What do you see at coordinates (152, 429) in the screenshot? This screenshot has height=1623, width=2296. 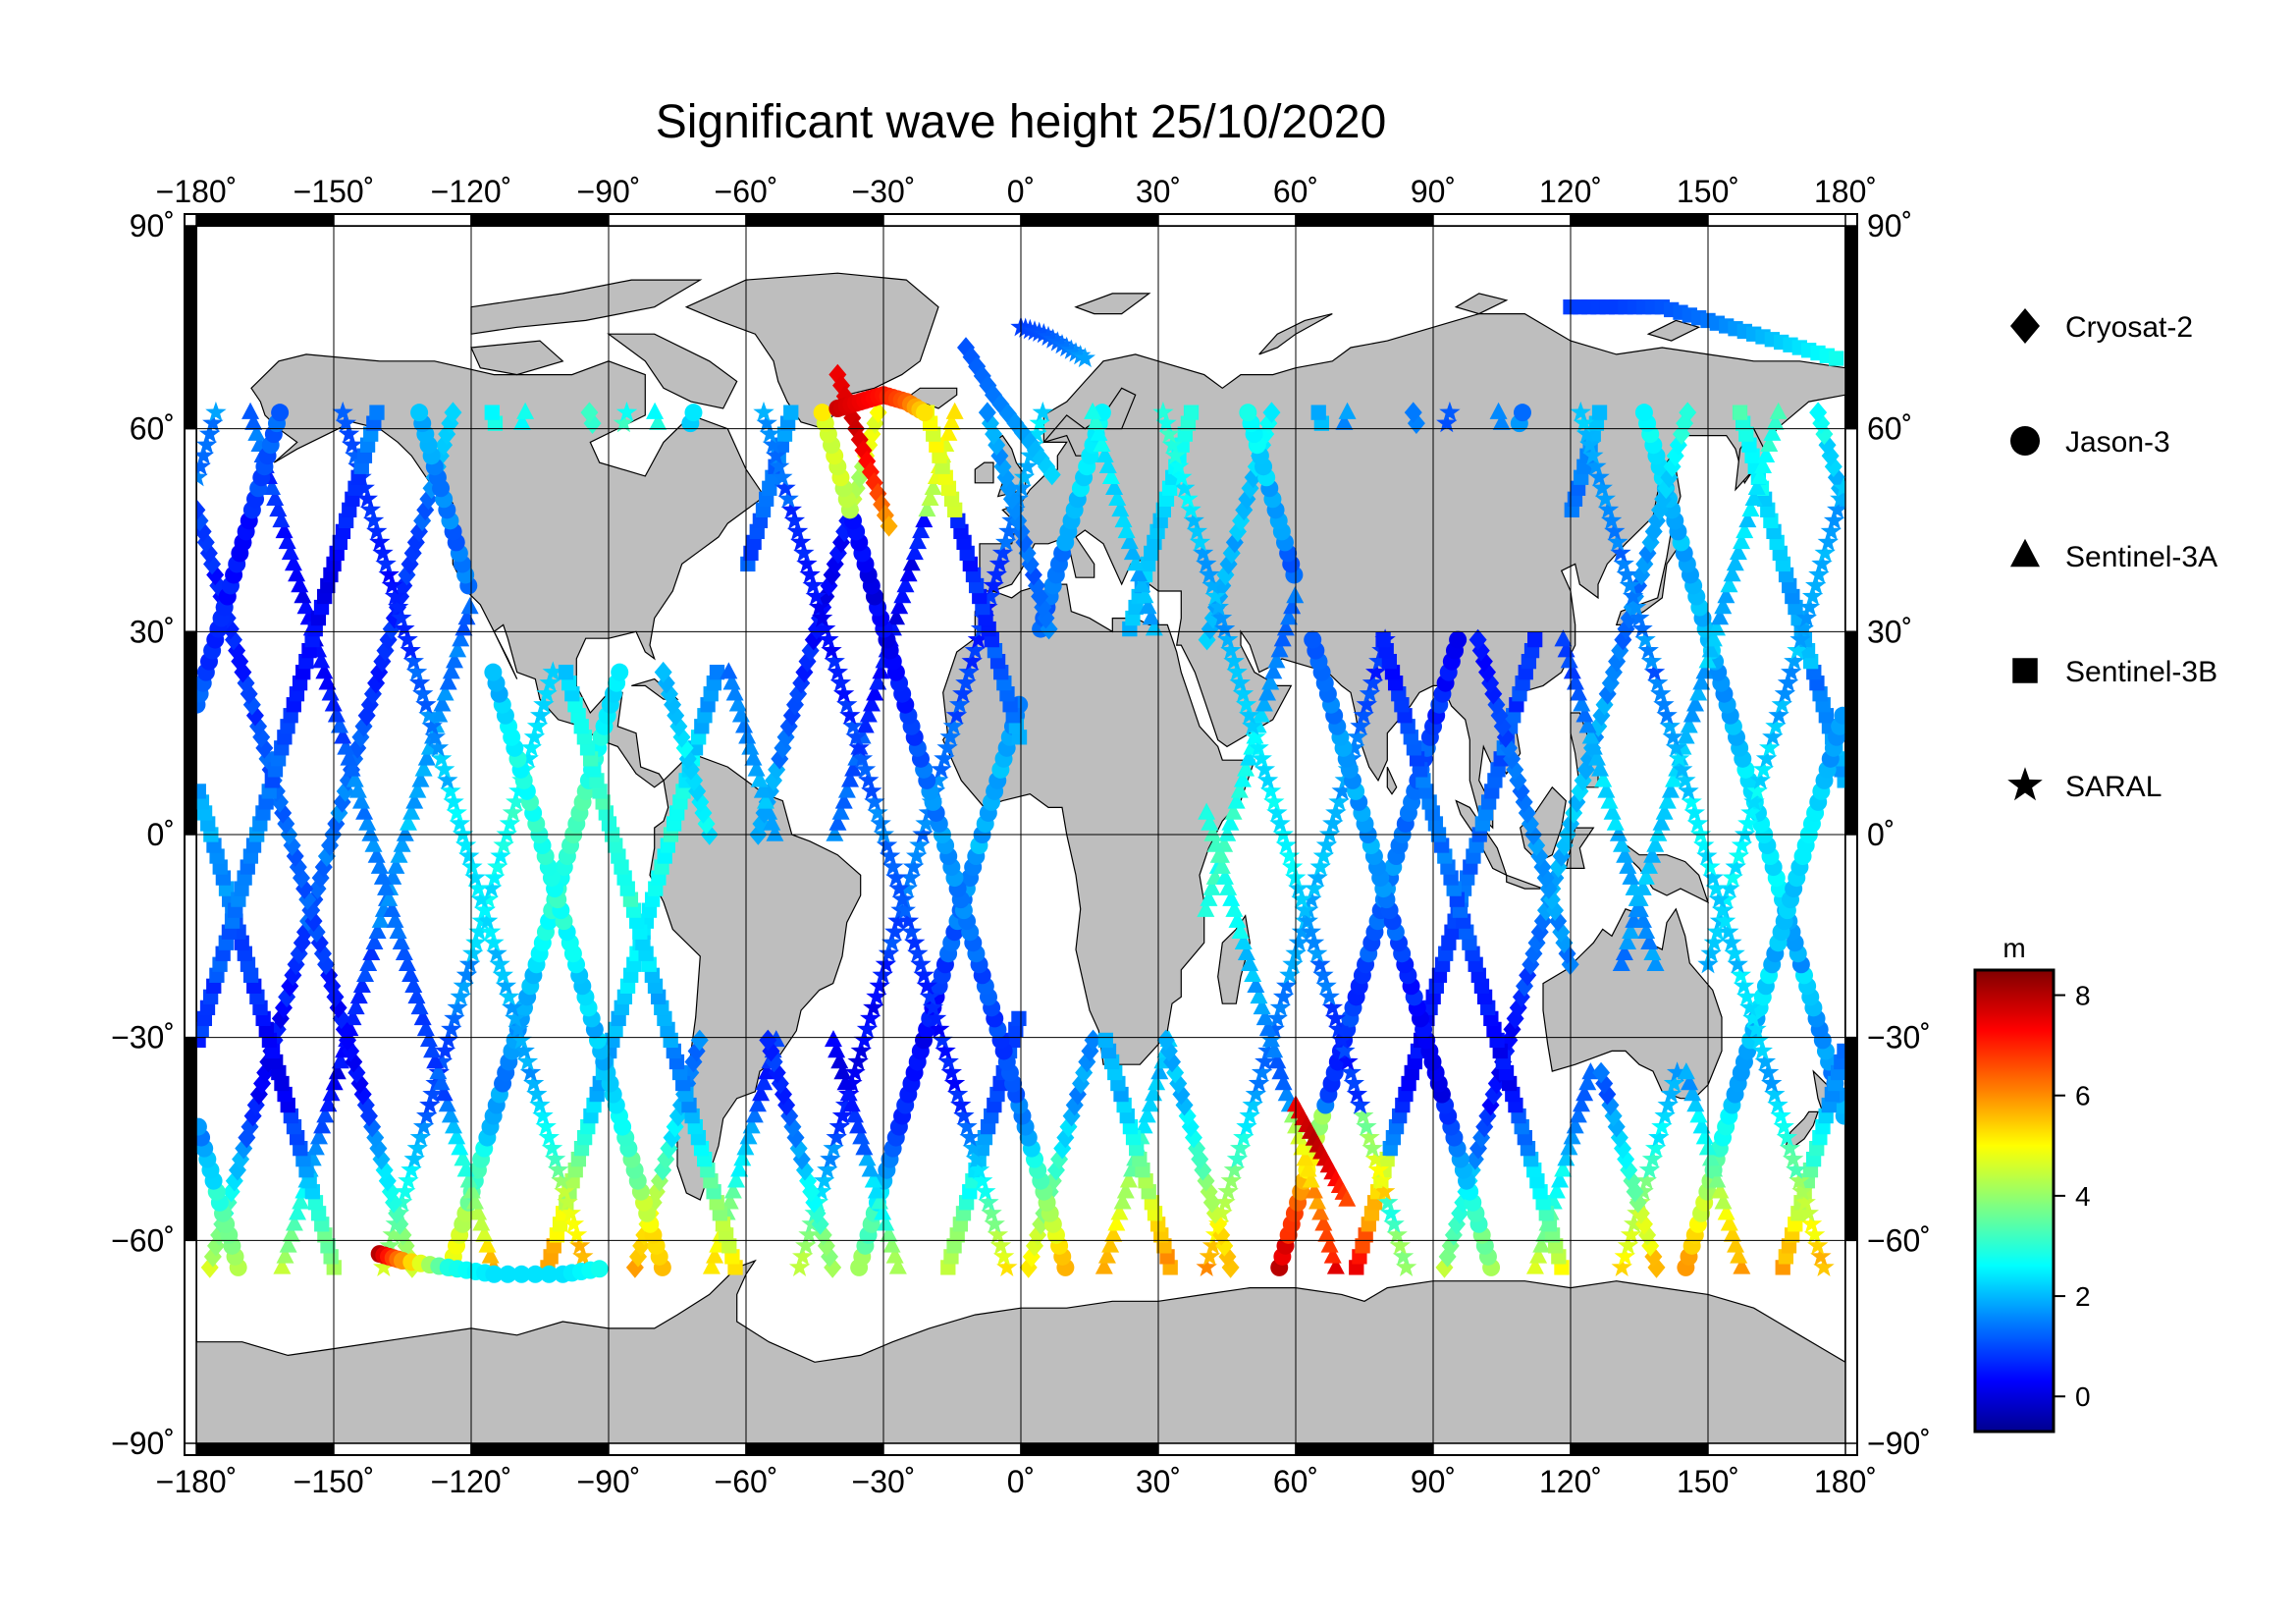 I see `lat-label-left: 60˚` at bounding box center [152, 429].